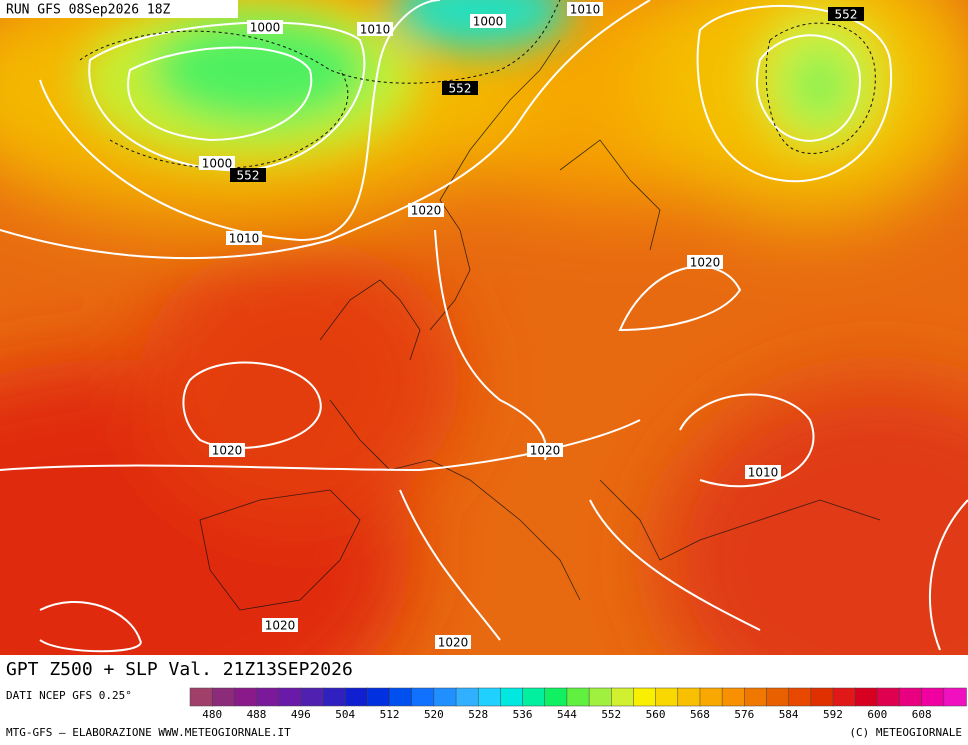 The image size is (968, 745). Describe the element at coordinates (833, 714) in the screenshot. I see `colorbar-tick-label: 592` at that location.